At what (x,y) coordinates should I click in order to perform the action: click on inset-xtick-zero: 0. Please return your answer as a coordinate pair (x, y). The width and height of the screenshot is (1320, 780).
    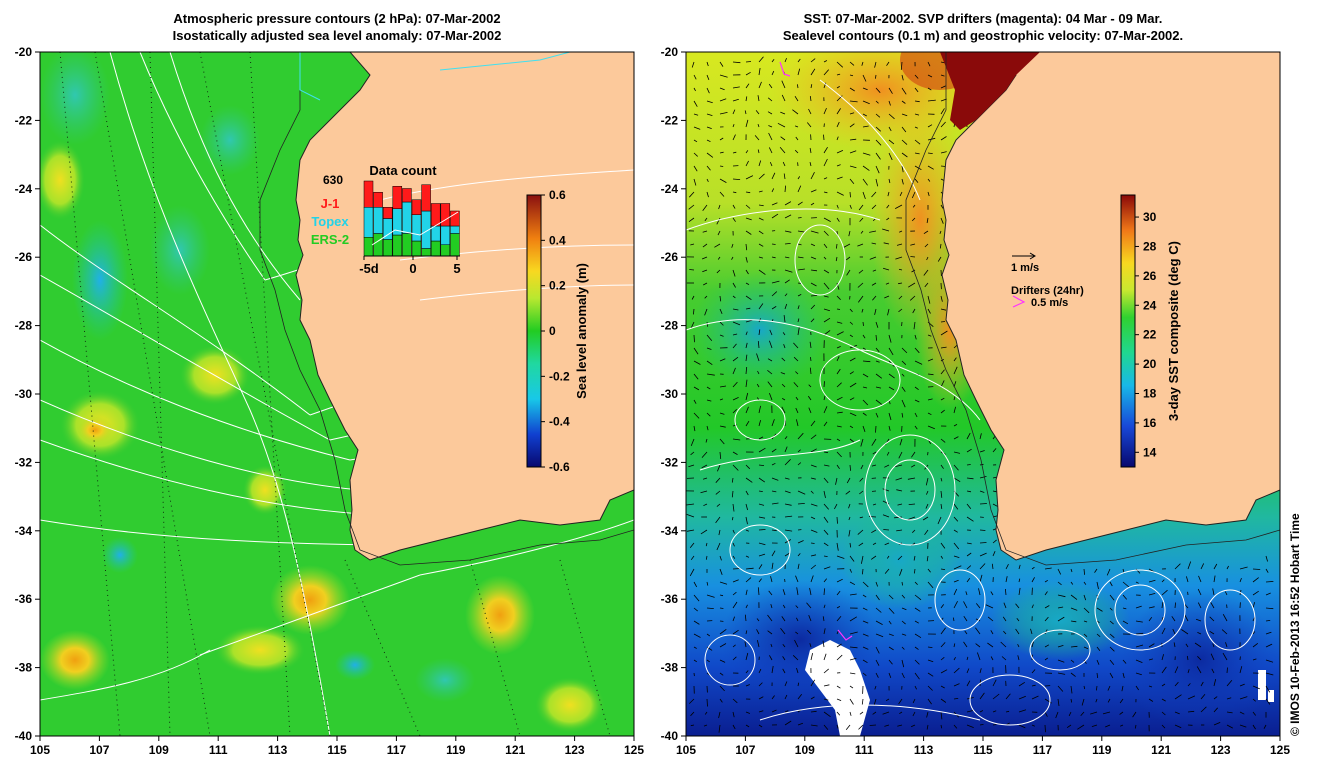
    Looking at the image, I should click on (412, 268).